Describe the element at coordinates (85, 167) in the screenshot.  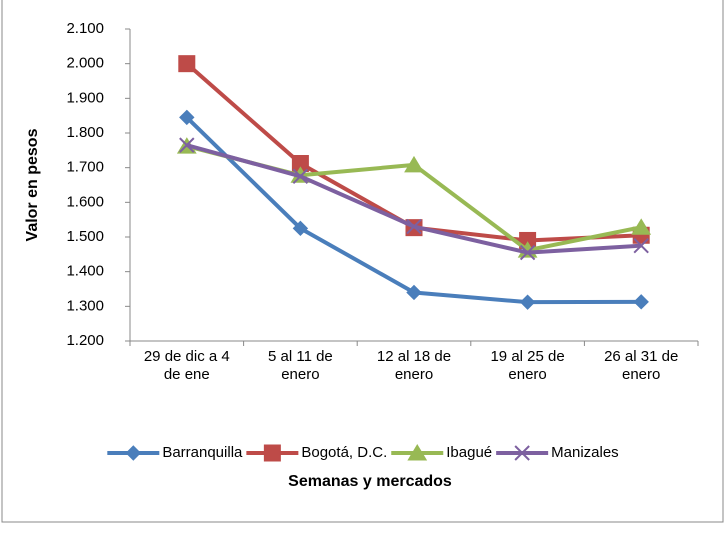
I see `y-tick-label: 1.700` at that location.